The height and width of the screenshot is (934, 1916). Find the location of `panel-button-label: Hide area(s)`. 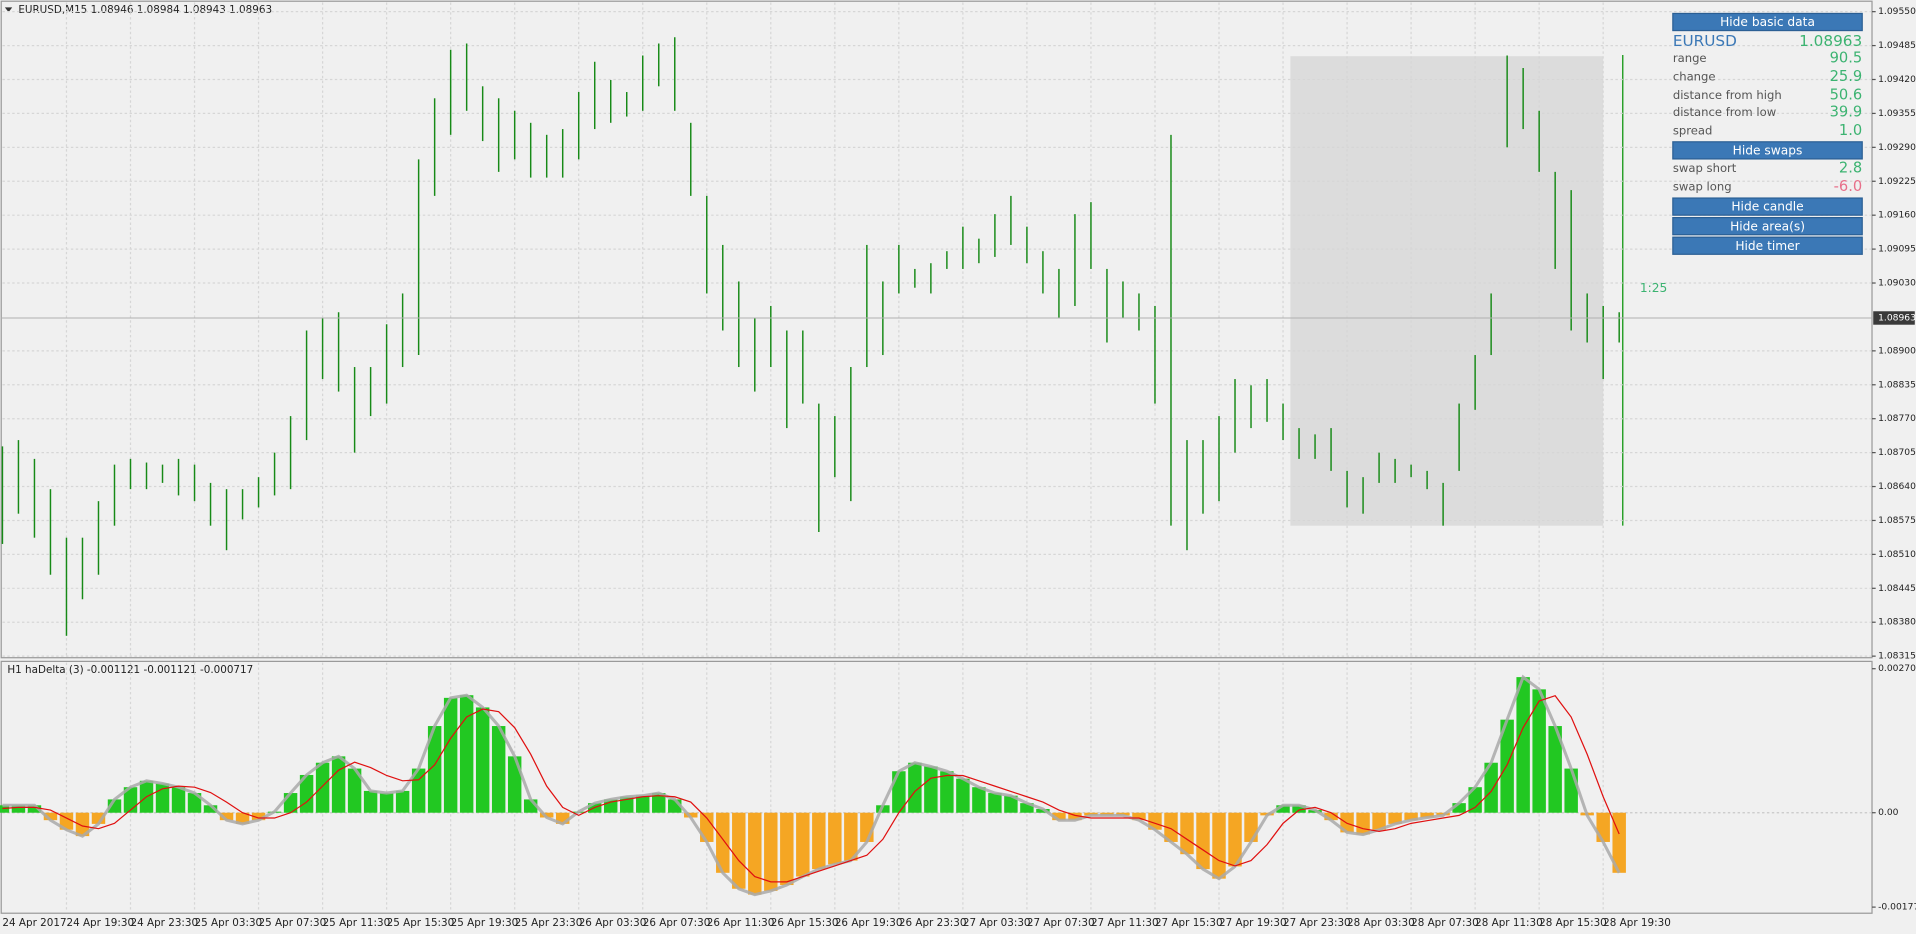

panel-button-label: Hide area(s) is located at coordinates (1767, 226).